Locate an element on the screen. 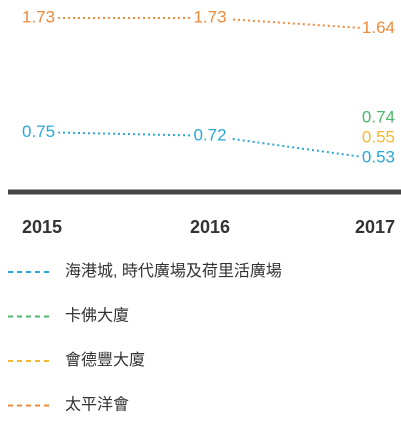 The height and width of the screenshot is (421, 401). value-label: 0.74 is located at coordinates (378, 116).